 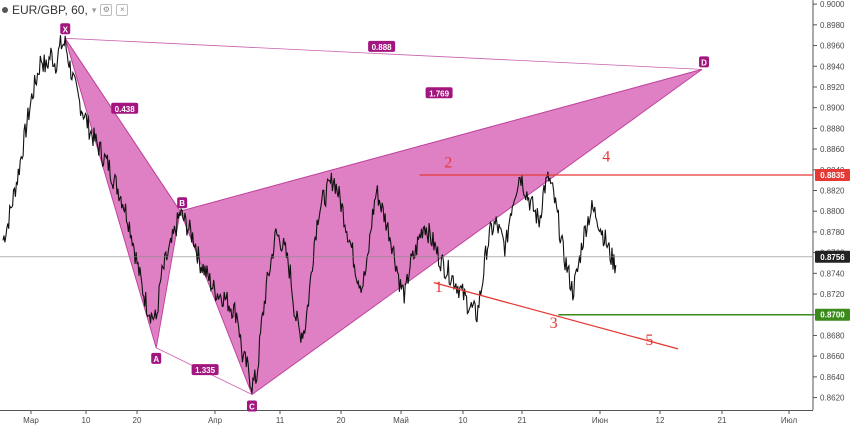 I want to click on ratio-badge-AC, so click(x=205, y=370).